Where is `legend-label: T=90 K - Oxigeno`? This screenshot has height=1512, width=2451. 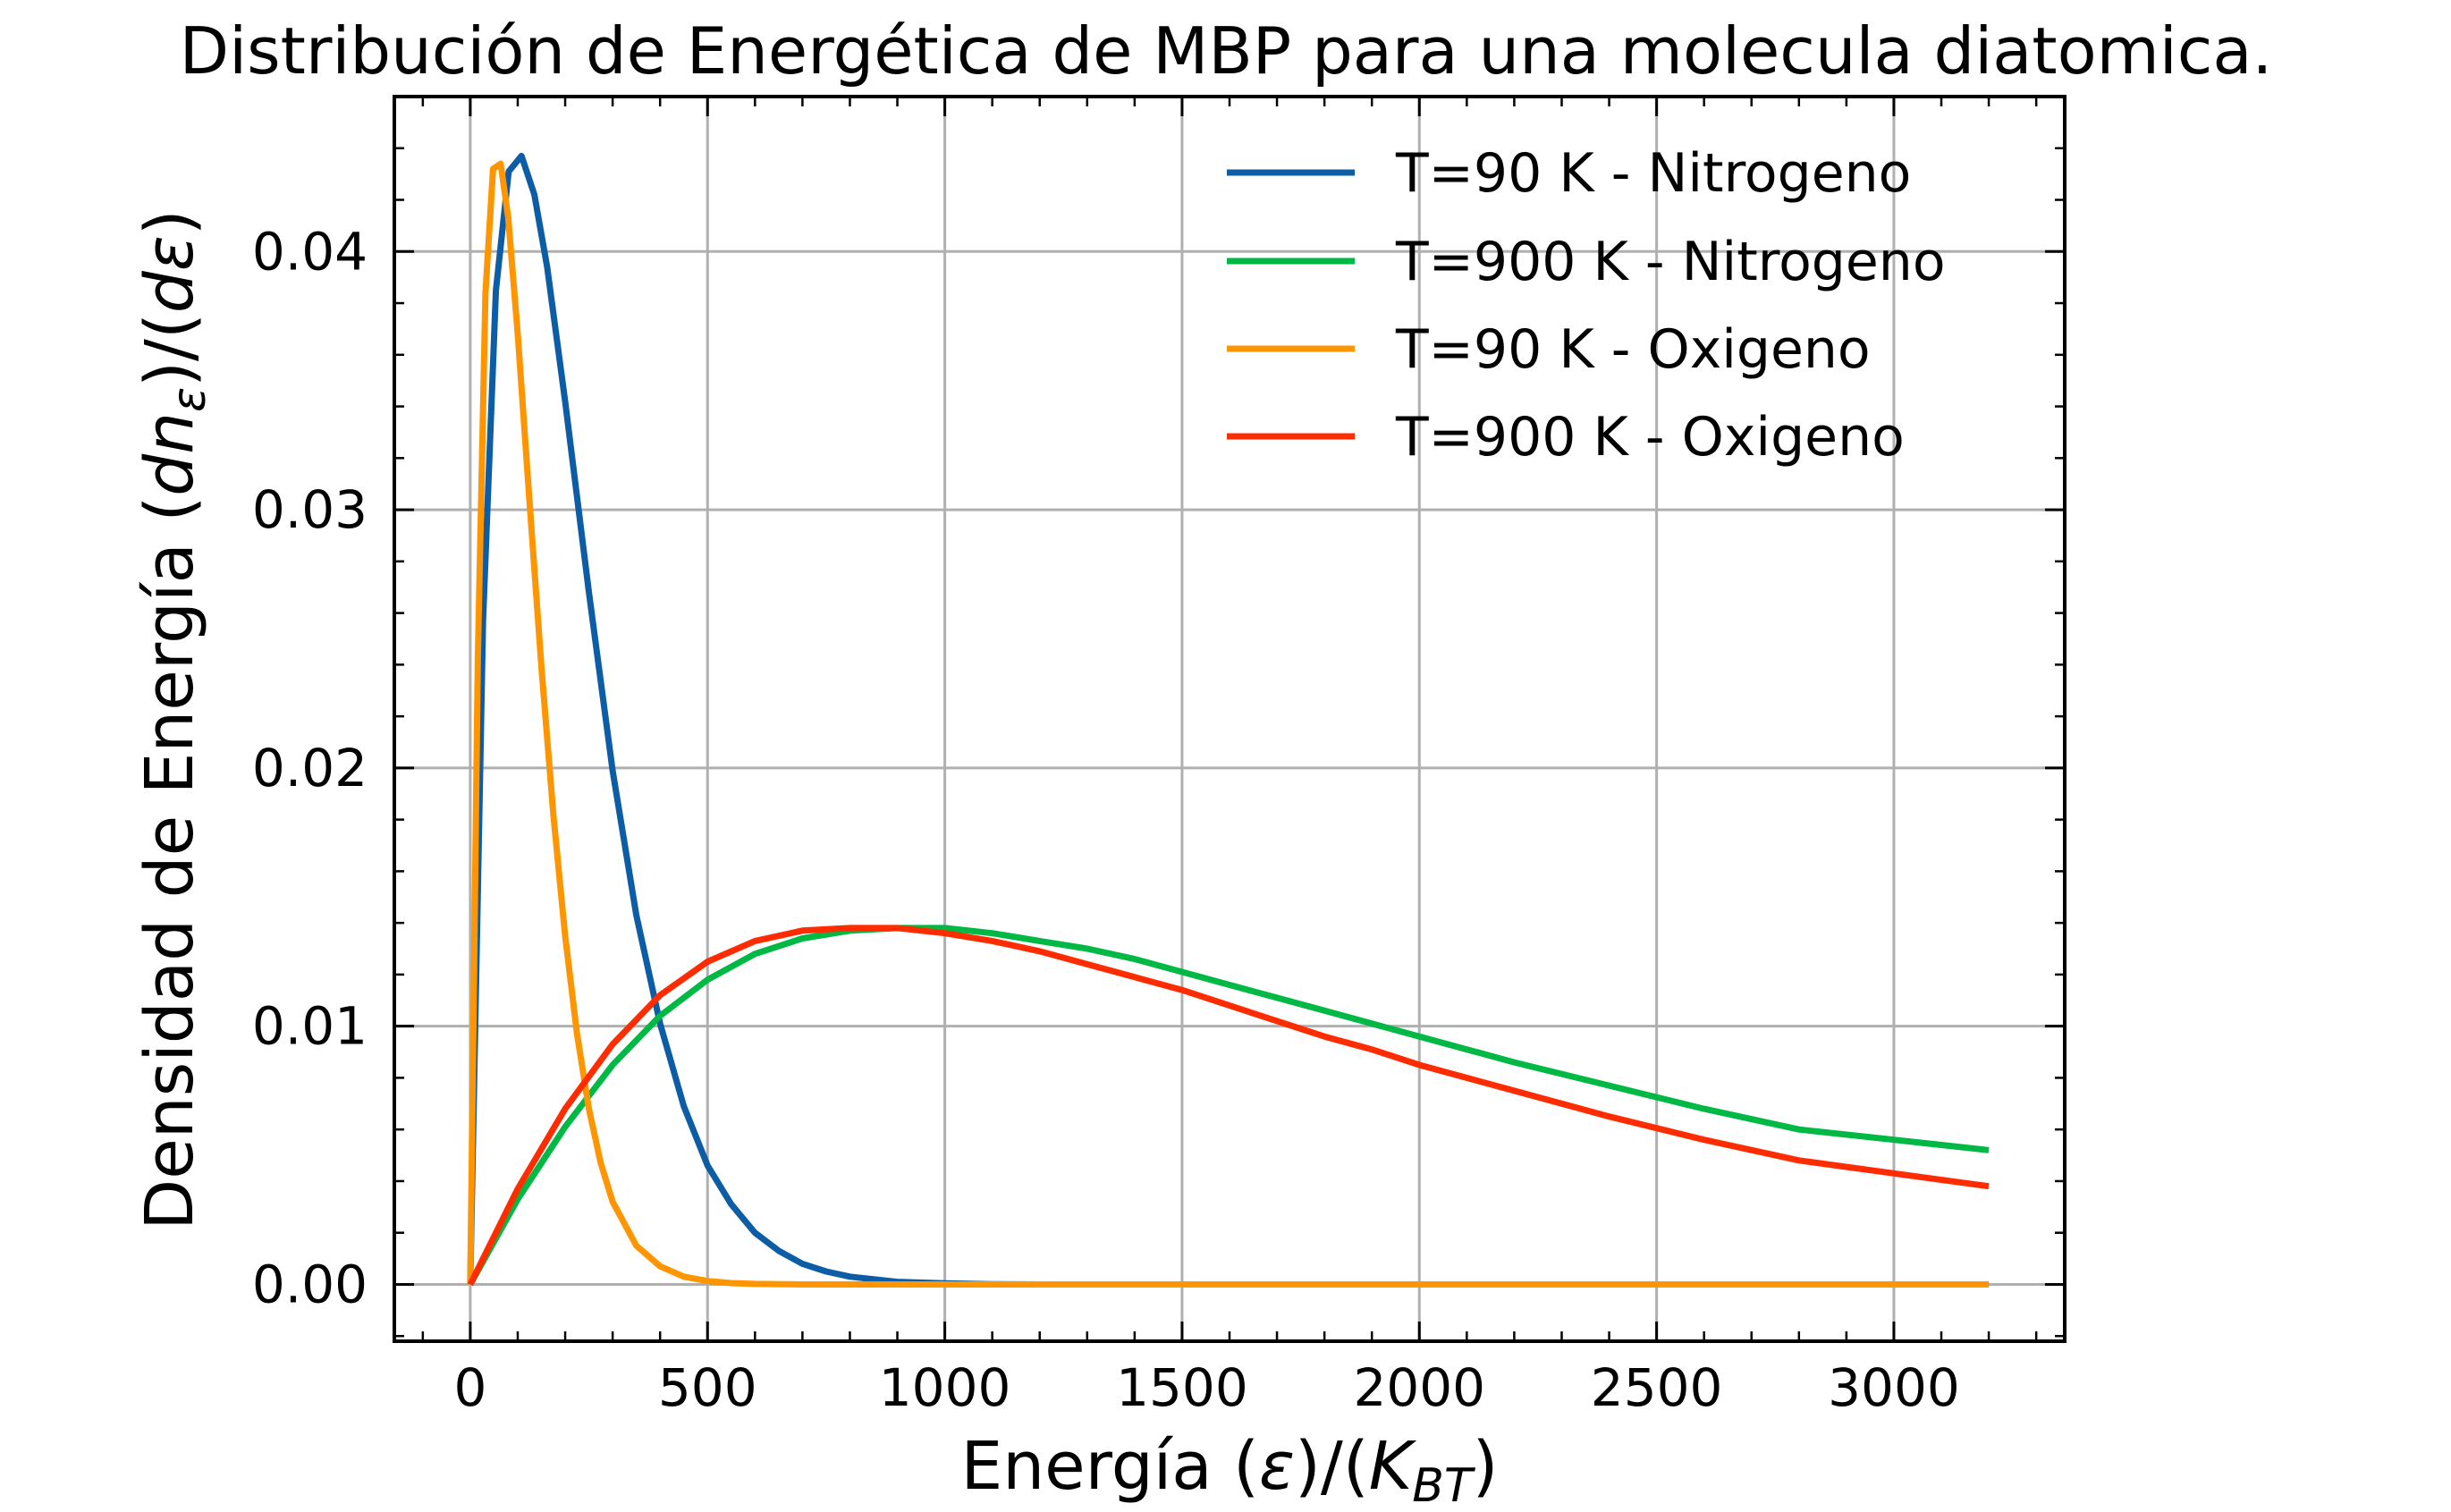 legend-label: T=90 K - Oxigeno is located at coordinates (1633, 350).